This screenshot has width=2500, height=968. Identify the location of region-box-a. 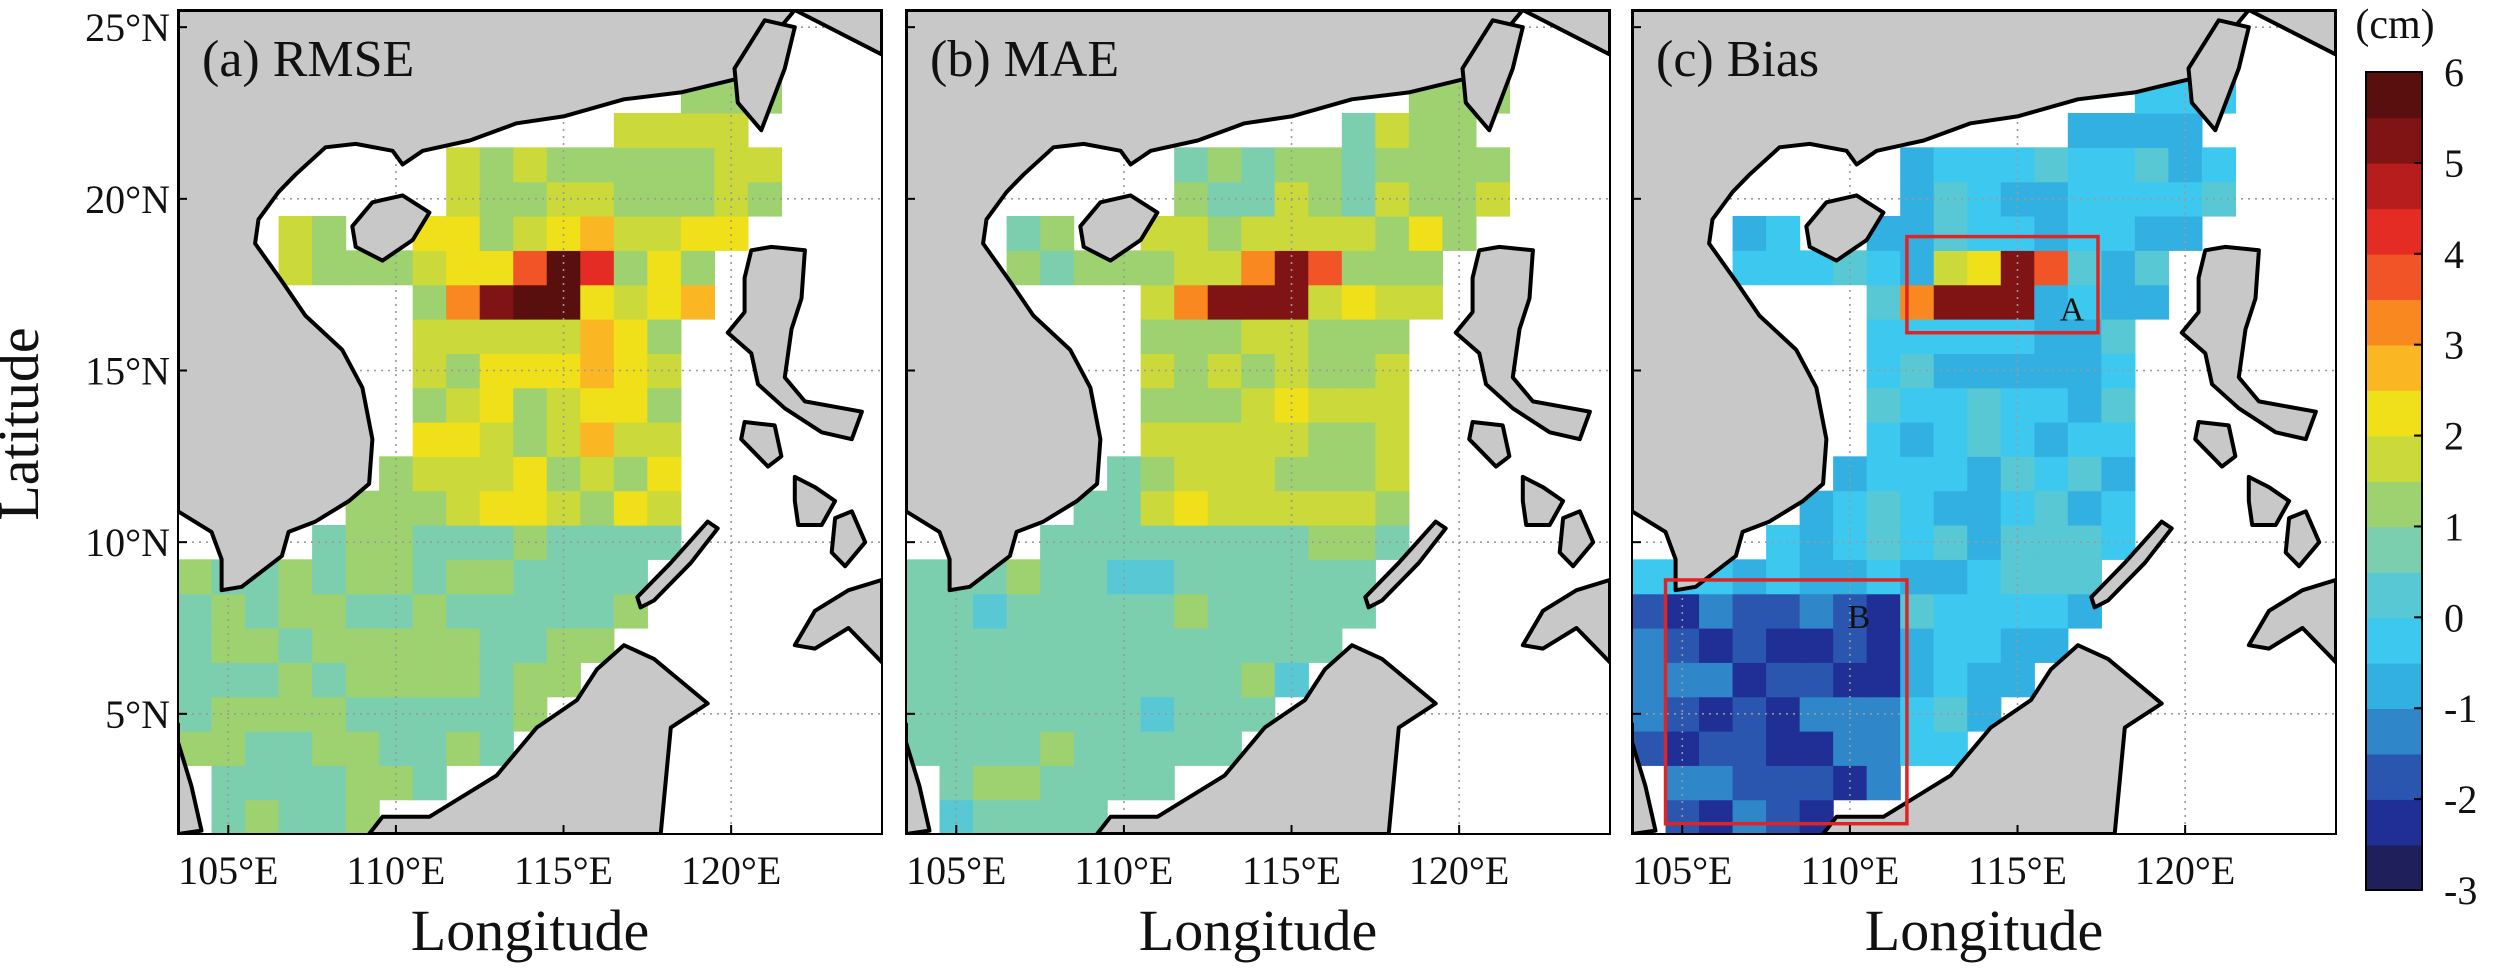
(2002, 284).